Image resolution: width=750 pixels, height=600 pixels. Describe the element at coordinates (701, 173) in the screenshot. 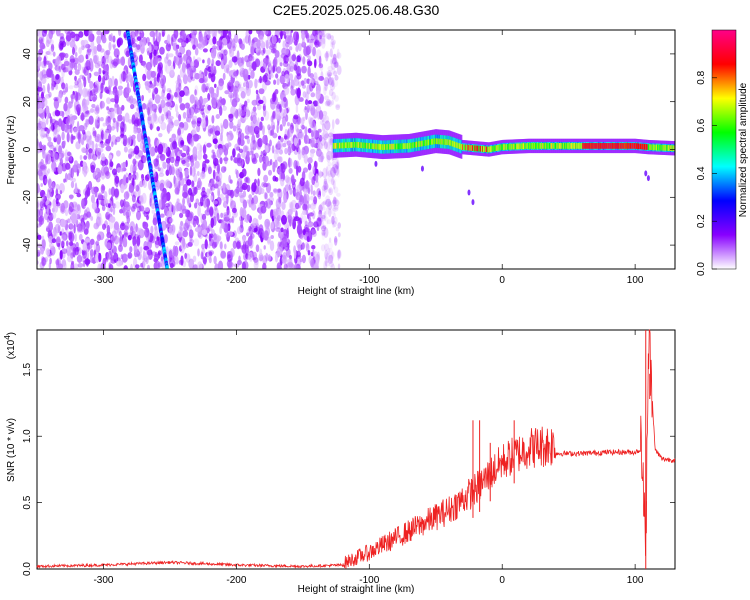

I see `colorbar-tick-label: 0.4` at that location.